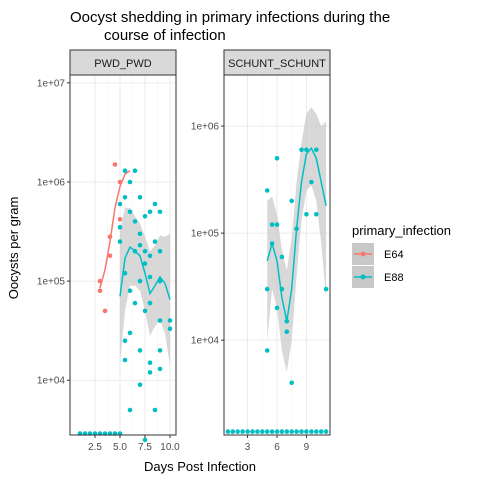  What do you see at coordinates (394, 255) in the screenshot?
I see `legend-key-label: E64` at bounding box center [394, 255].